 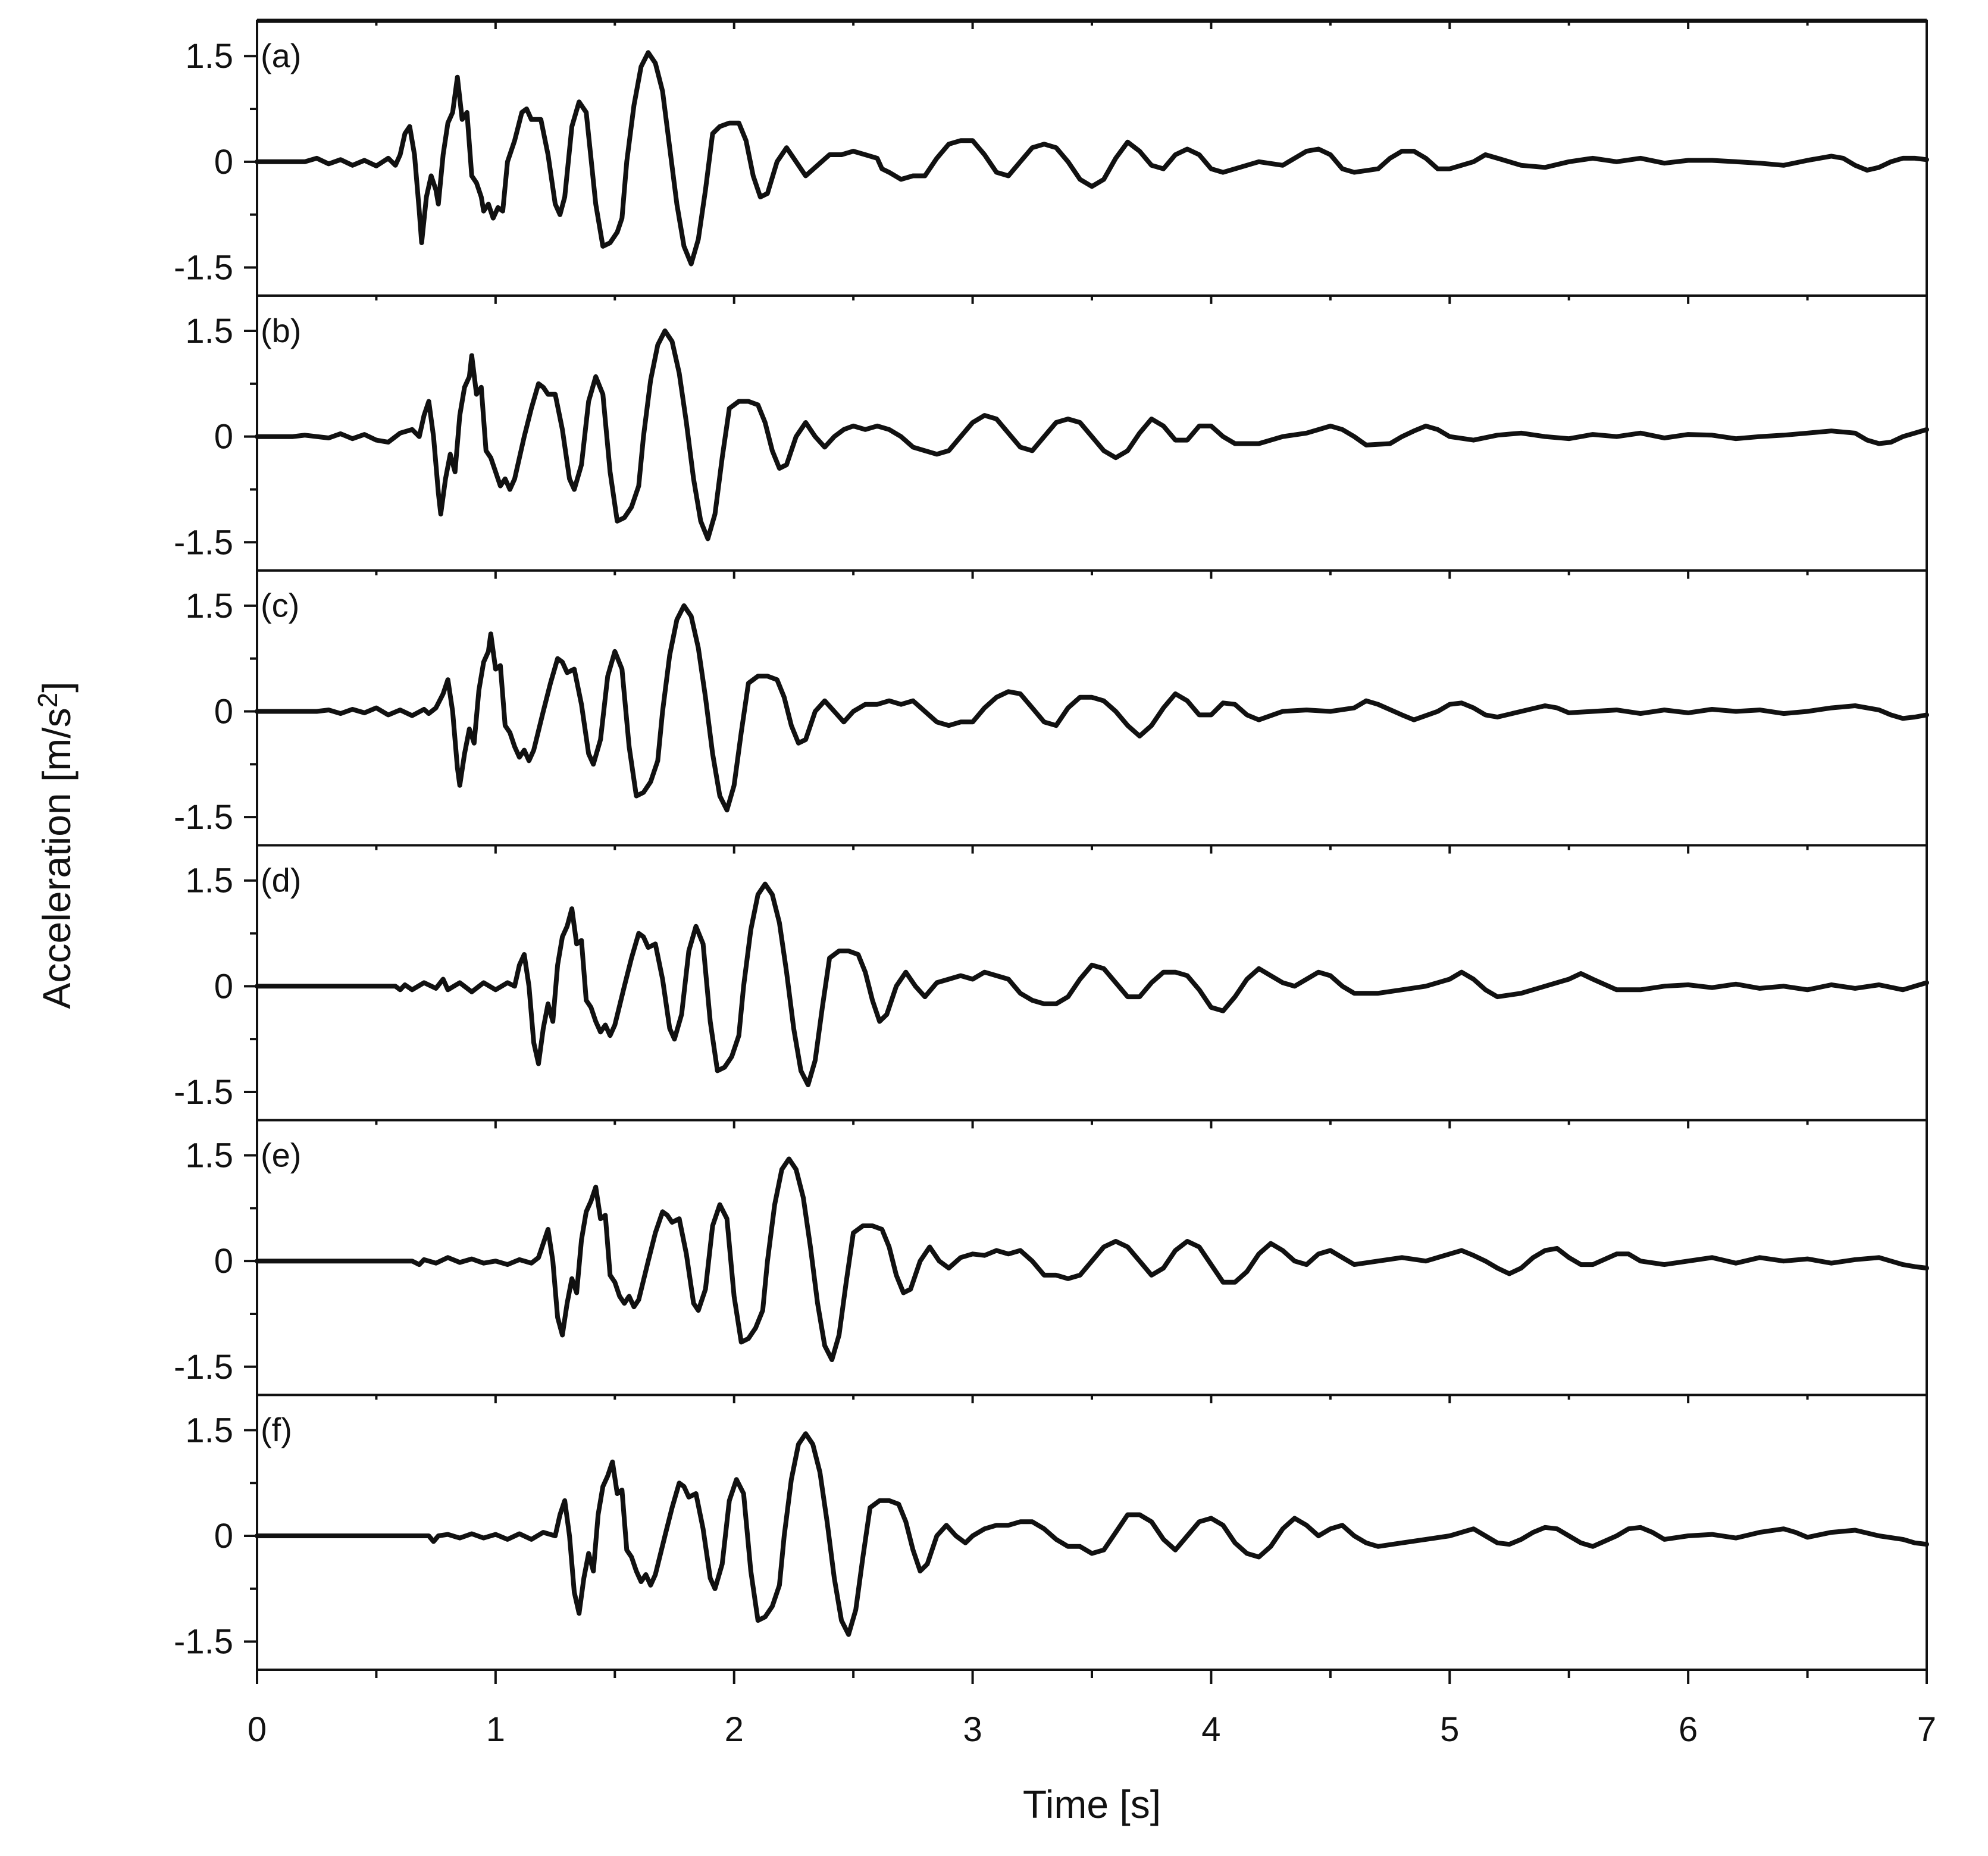 I want to click on x-tick-label: 6, so click(x=1688, y=1729).